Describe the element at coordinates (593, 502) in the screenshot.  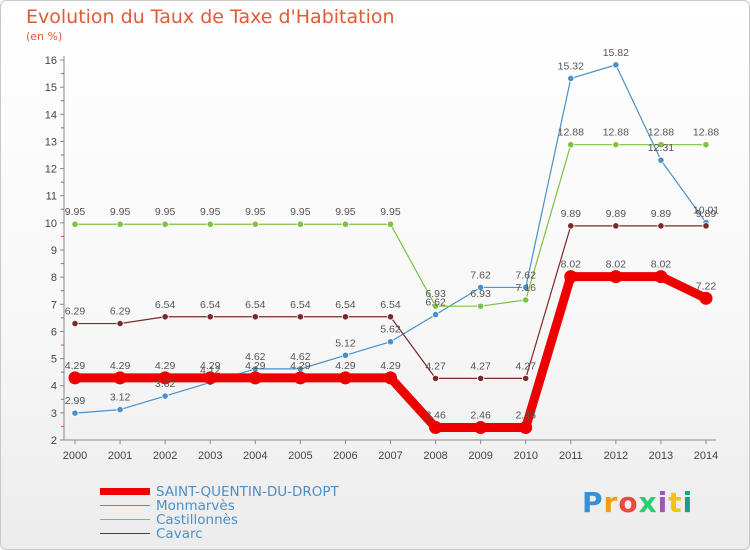
I see `logo-letter: P` at that location.